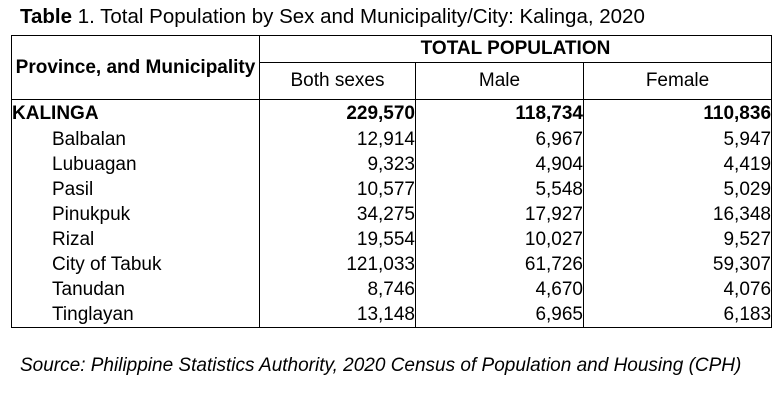 This screenshot has height=403, width=781. What do you see at coordinates (135, 189) in the screenshot?
I see `row-name-cell: Pasil` at bounding box center [135, 189].